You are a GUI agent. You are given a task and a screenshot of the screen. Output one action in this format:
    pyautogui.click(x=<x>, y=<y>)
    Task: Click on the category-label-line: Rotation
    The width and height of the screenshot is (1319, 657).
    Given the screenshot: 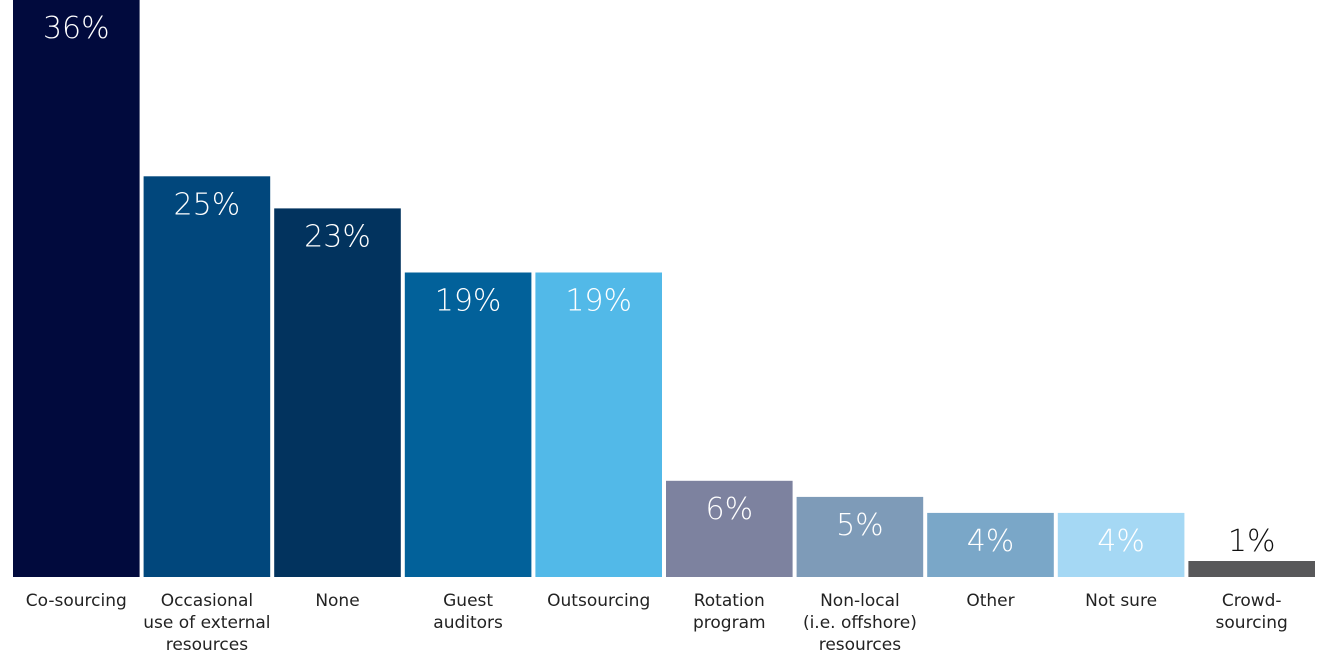 What is the action you would take?
    pyautogui.click(x=729, y=601)
    